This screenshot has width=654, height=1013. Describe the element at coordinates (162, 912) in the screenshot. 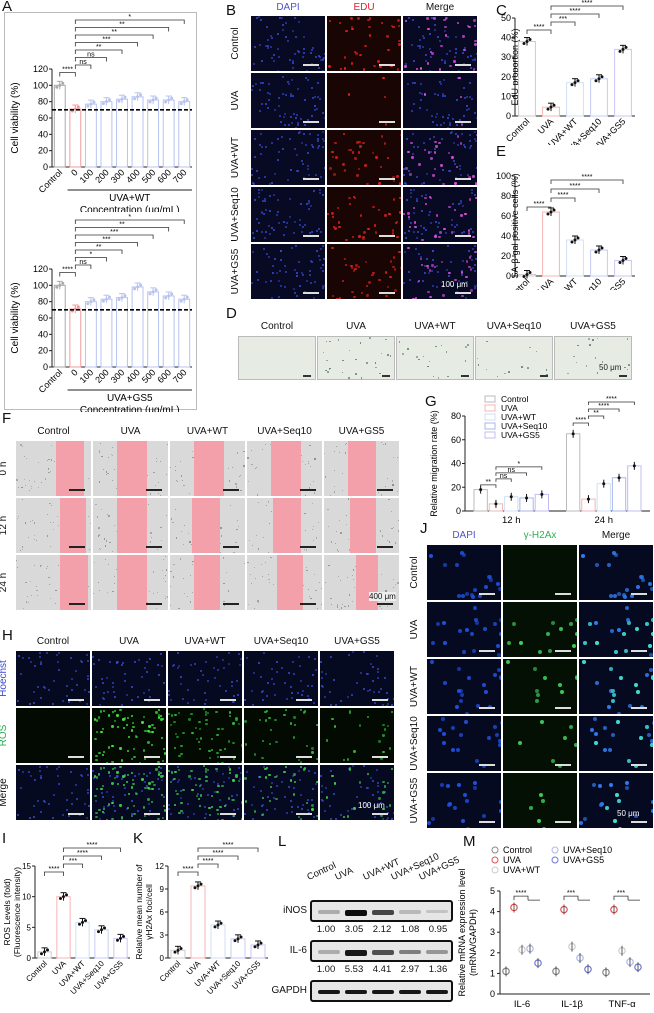

I see `svg-text: 6` at that location.